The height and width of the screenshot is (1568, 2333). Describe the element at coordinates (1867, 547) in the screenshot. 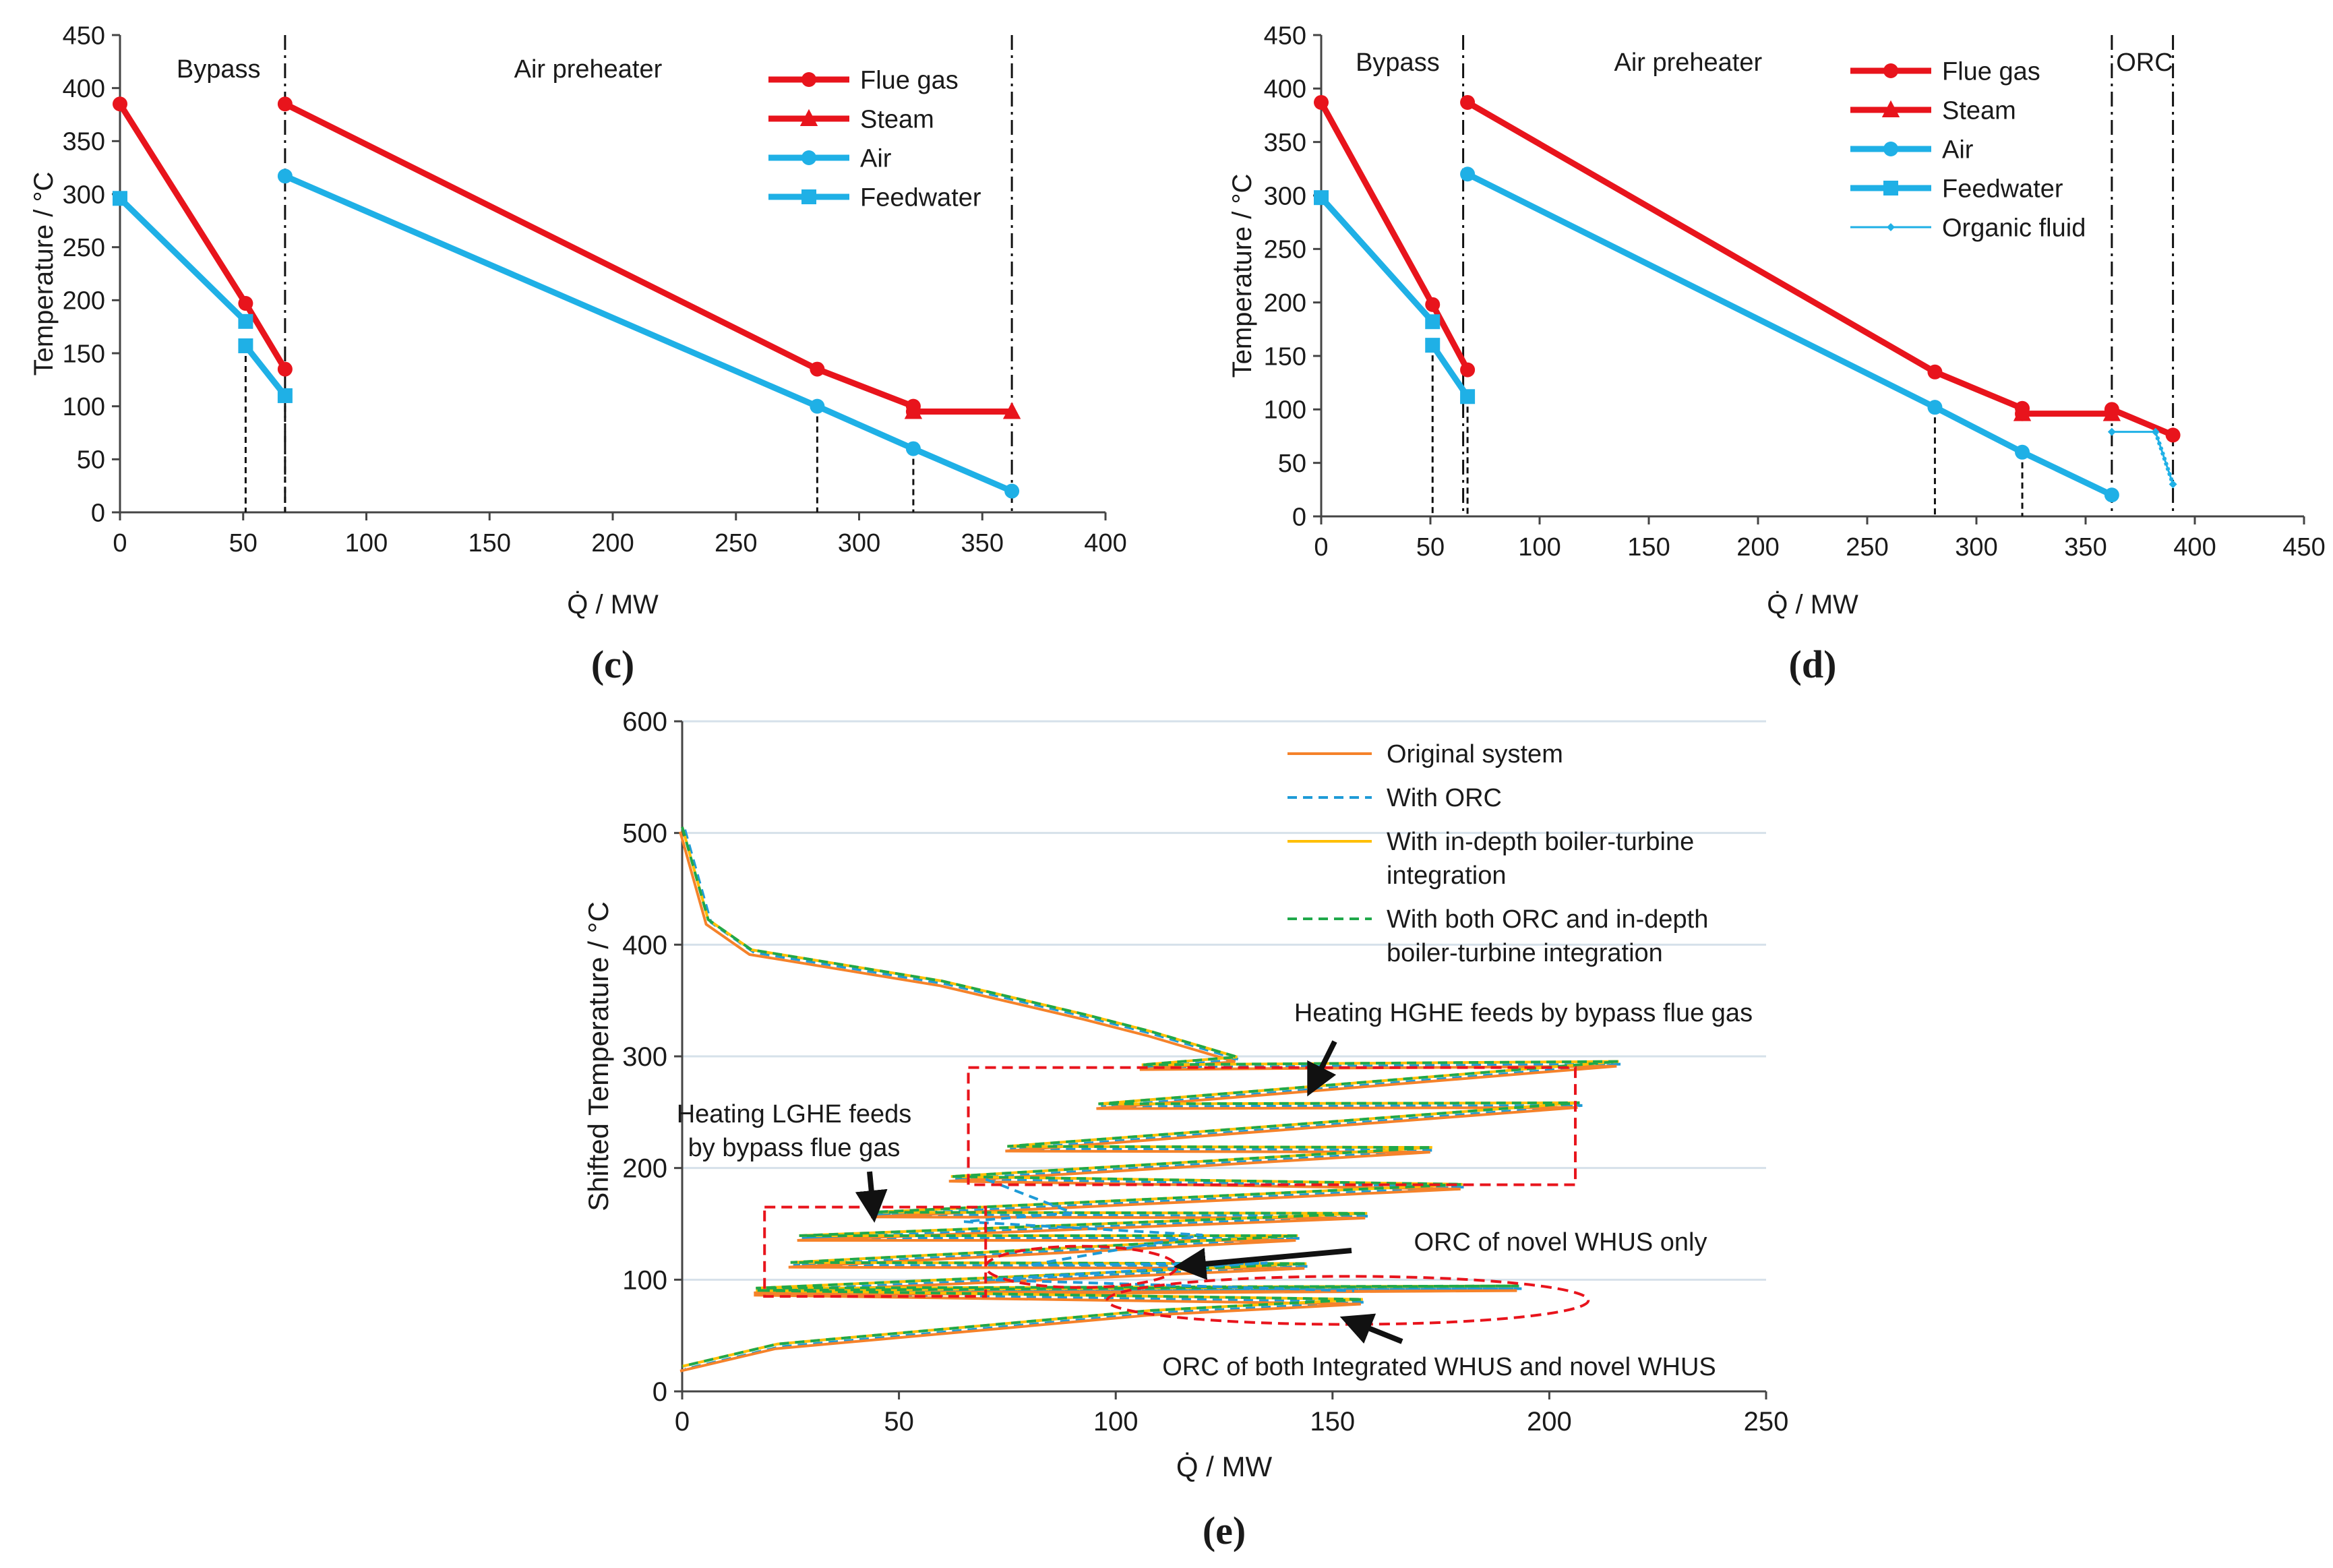

I see `x-tick-label: 250` at that location.